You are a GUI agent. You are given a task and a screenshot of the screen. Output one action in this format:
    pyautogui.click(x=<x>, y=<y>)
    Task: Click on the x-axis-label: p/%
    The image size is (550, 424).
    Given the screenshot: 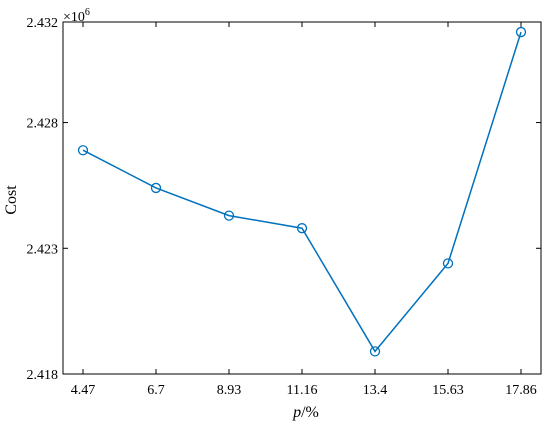 What is the action you would take?
    pyautogui.click(x=305, y=412)
    